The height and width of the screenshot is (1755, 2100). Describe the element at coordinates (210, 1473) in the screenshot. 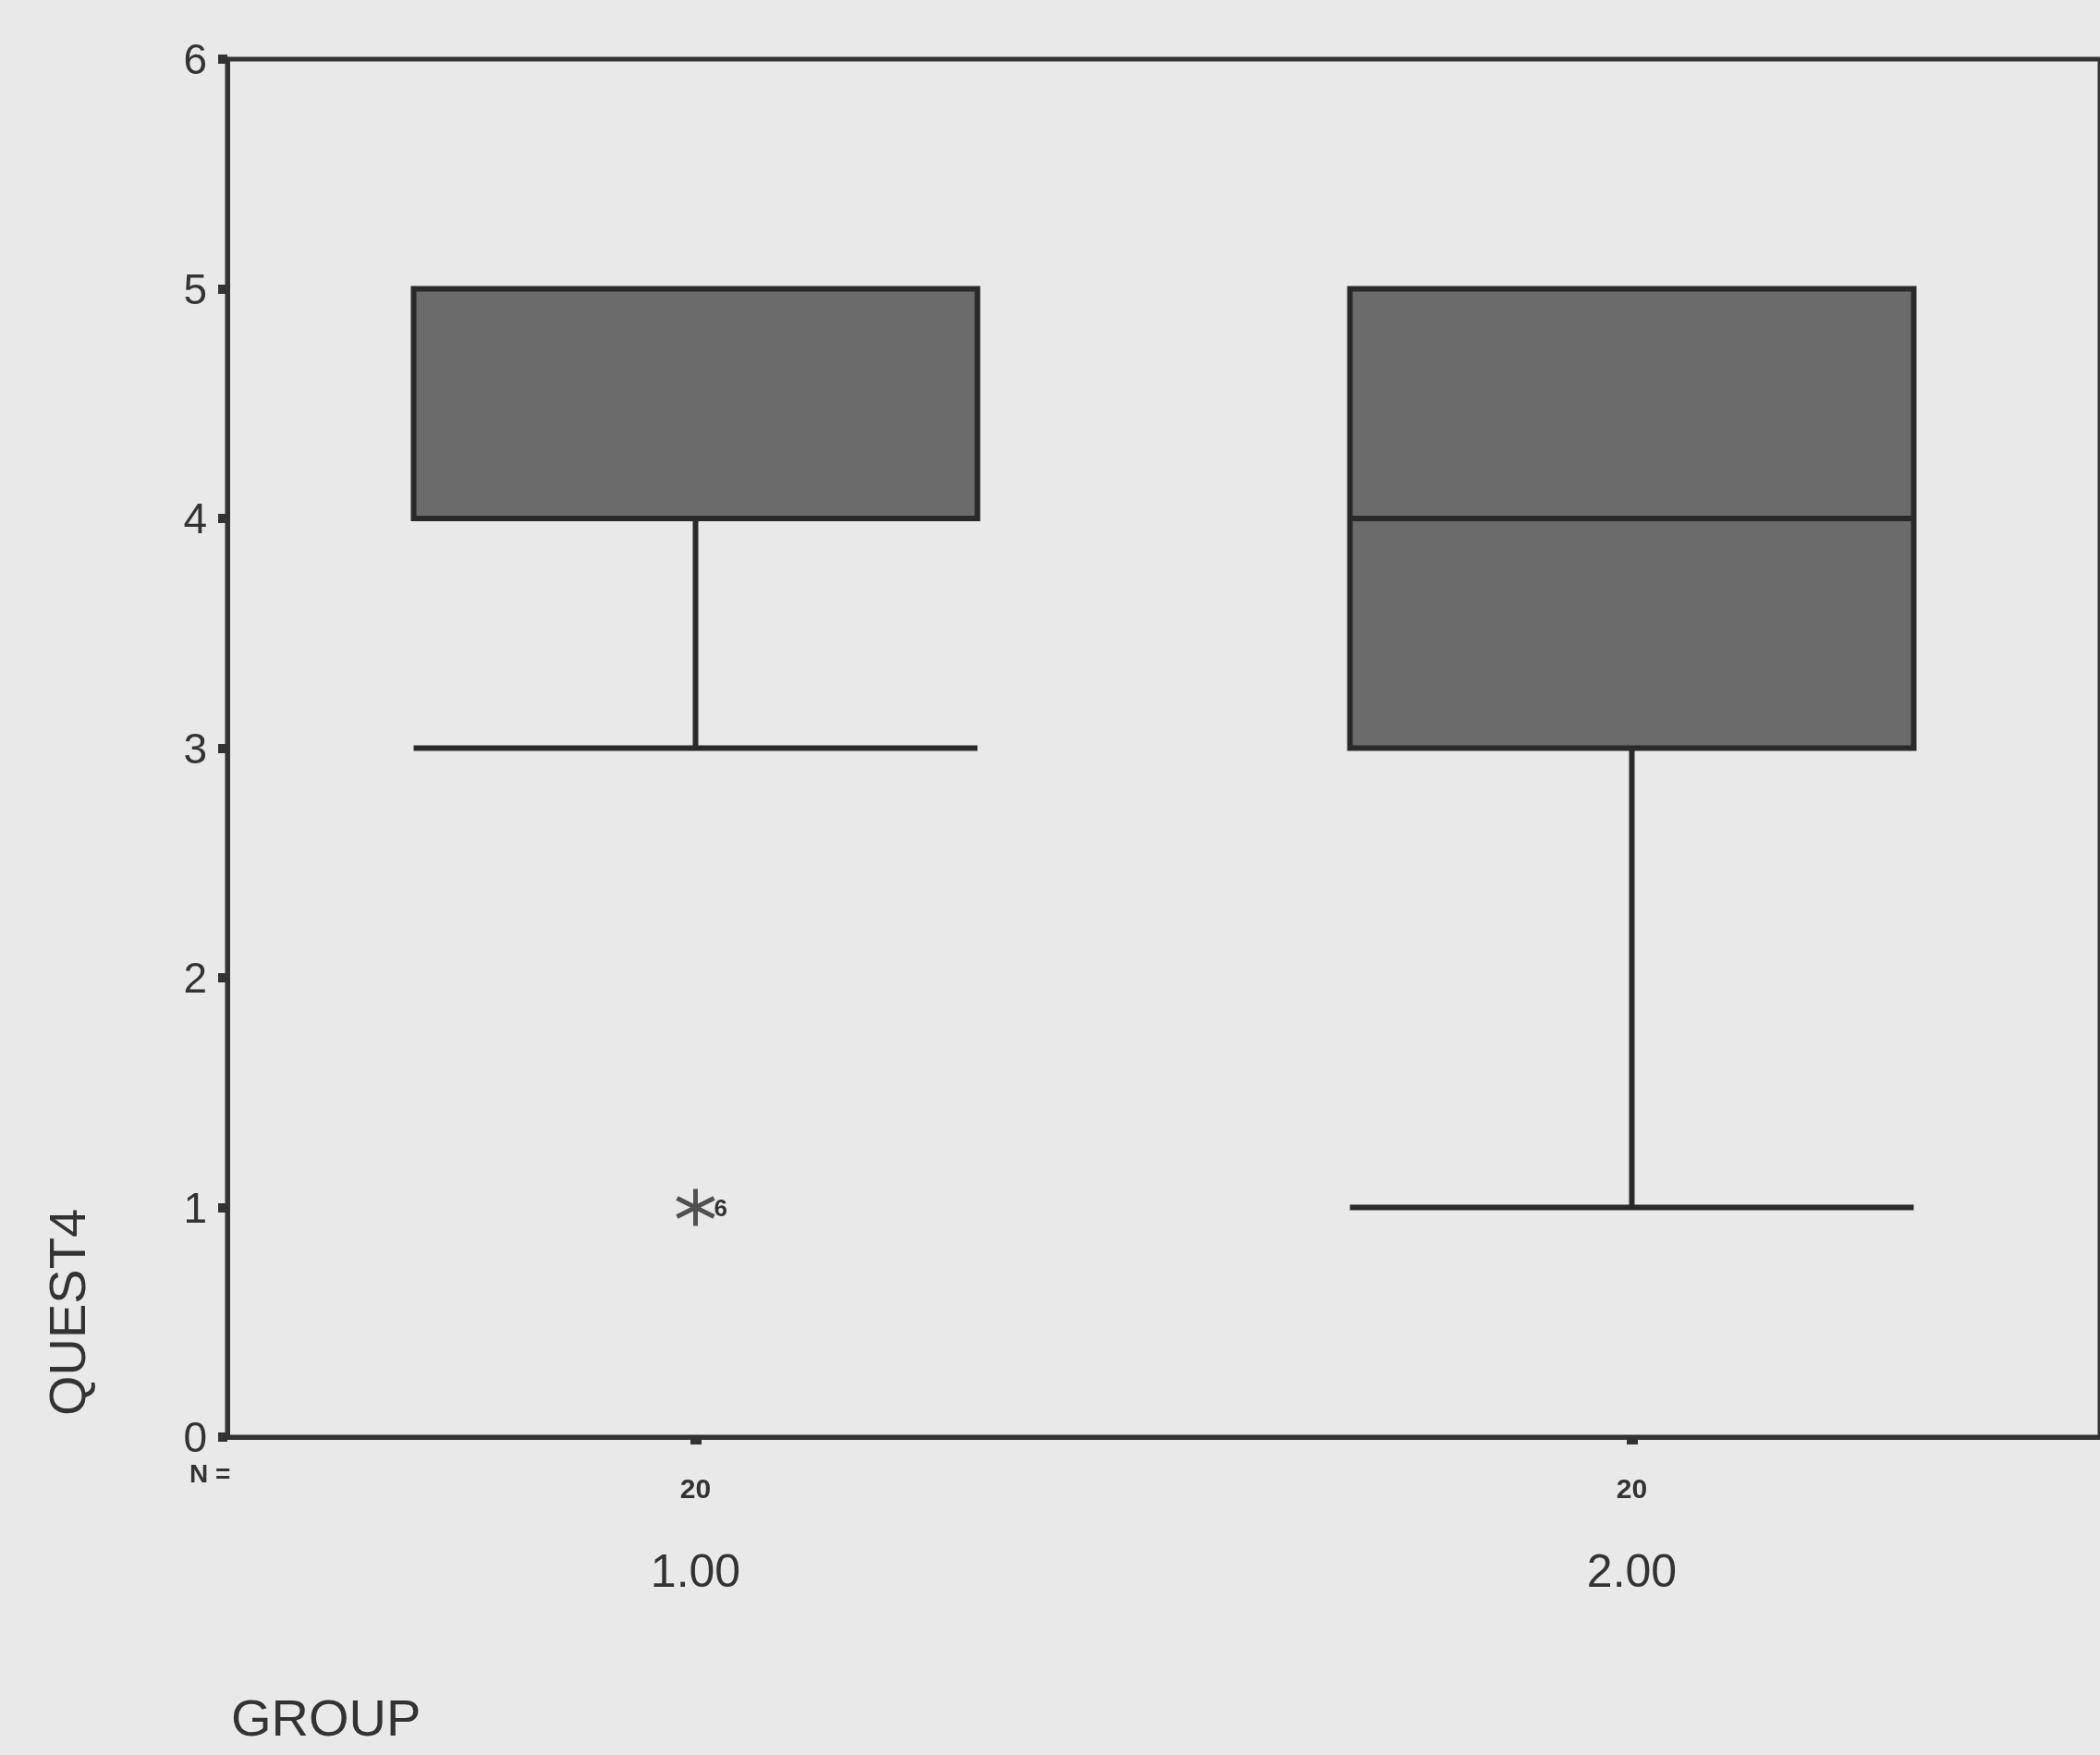

I see `text: N =` at that location.